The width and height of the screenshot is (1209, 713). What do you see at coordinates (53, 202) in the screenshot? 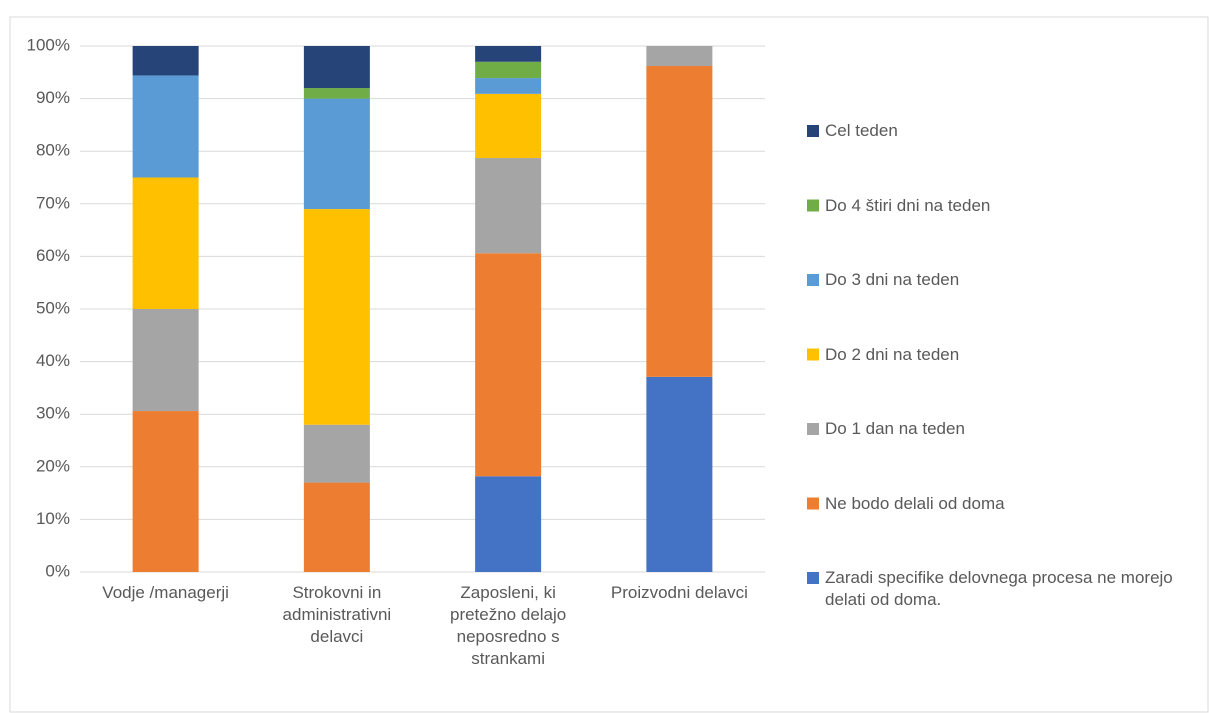
I see `y-tick-label: 70%` at bounding box center [53, 202].